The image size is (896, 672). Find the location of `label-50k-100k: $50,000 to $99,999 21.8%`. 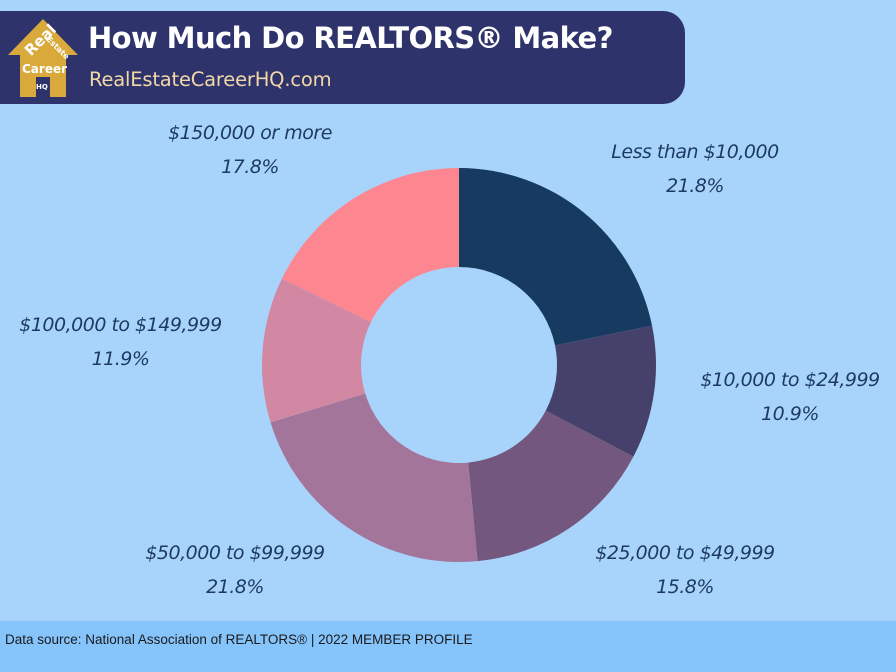

label-50k-100k: $50,000 to $99,999 21.8% is located at coordinates (235, 570).